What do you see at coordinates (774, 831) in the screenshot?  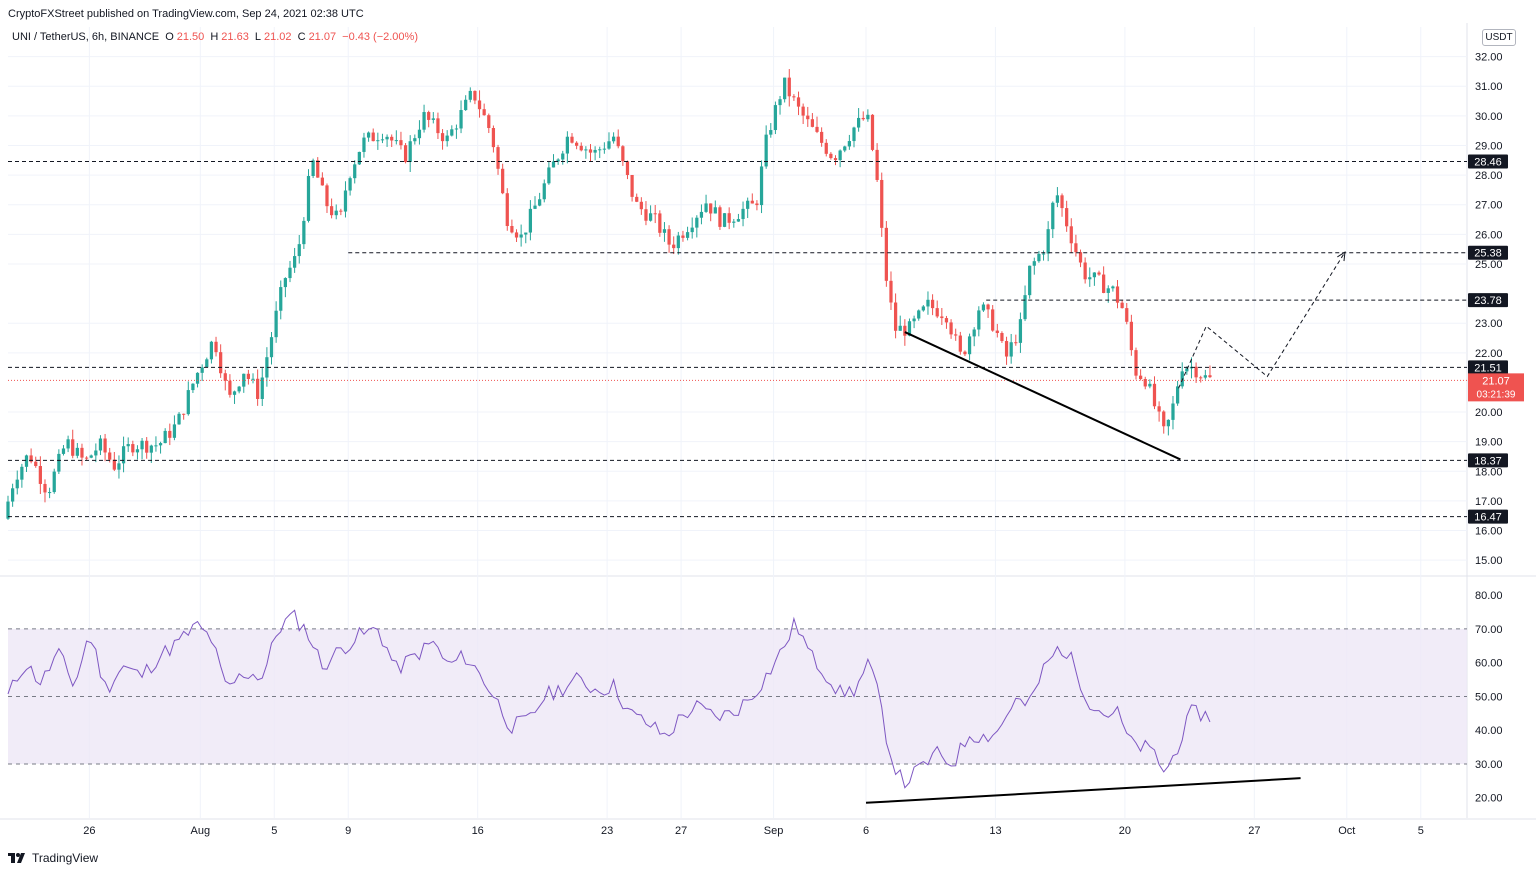 I see `time-tick-label: Sep` at bounding box center [774, 831].